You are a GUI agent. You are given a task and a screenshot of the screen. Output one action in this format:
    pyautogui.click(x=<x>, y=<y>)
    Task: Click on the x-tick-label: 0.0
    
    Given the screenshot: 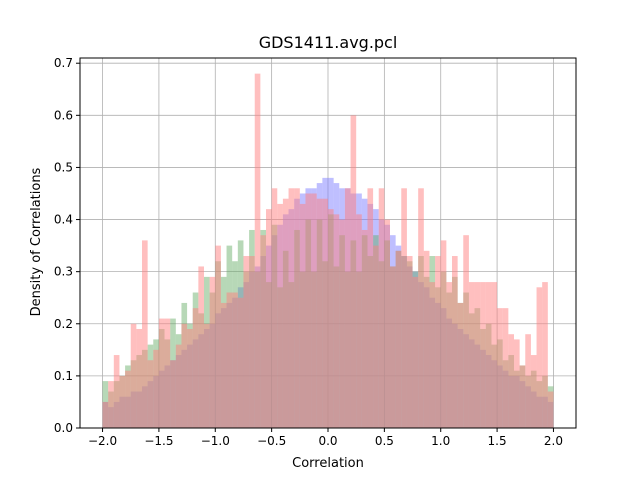 What is the action you would take?
    pyautogui.click(x=327, y=441)
    